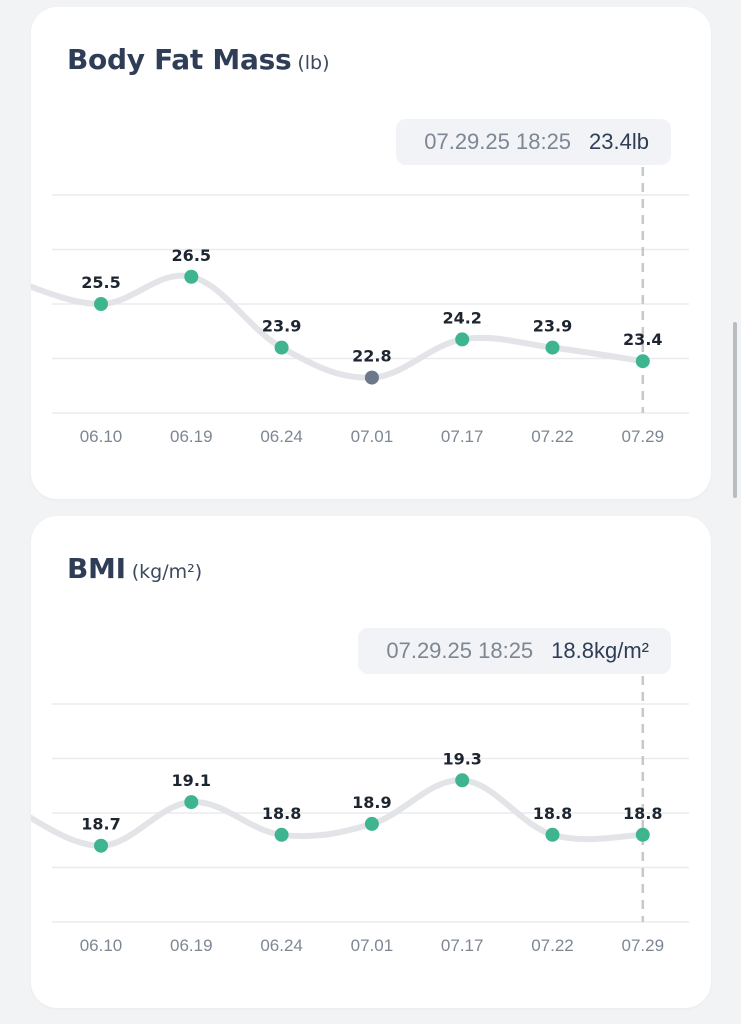  Describe the element at coordinates (461, 317) in the screenshot. I see `data-label: 24.2` at that location.